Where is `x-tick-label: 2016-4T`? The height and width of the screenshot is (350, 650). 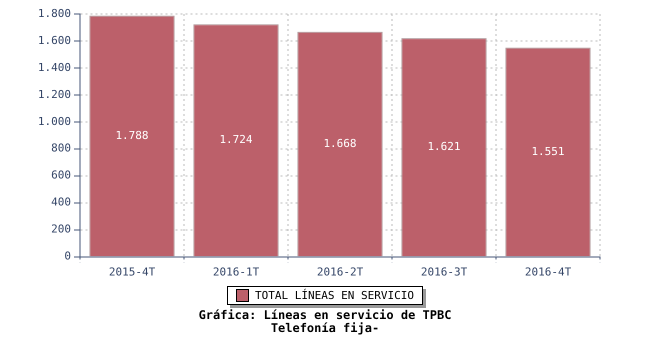 x-tick-label: 2016-4T is located at coordinates (548, 271).